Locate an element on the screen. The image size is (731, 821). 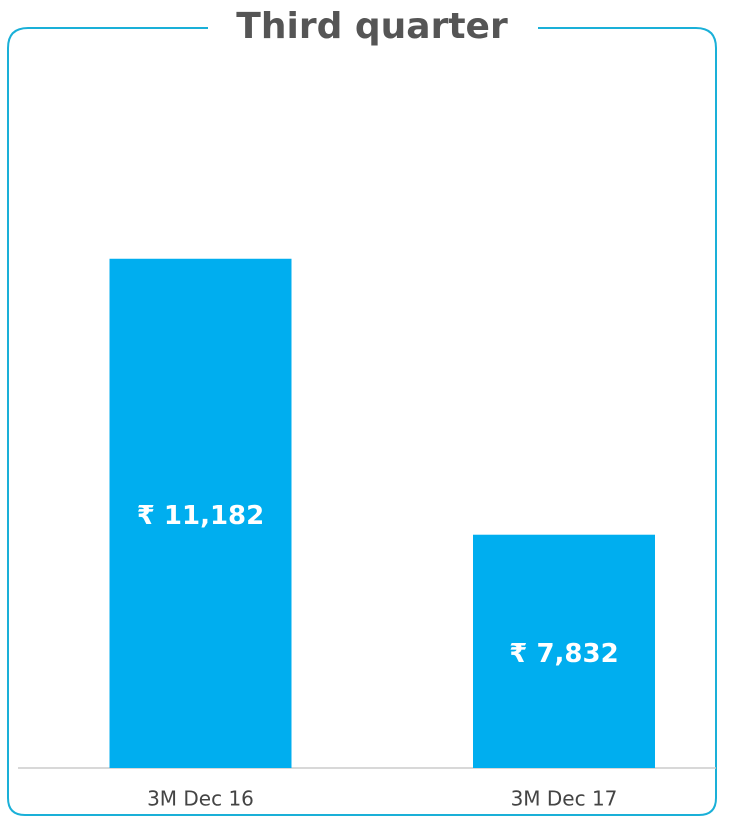
title-backdrop is located at coordinates (373, 28).